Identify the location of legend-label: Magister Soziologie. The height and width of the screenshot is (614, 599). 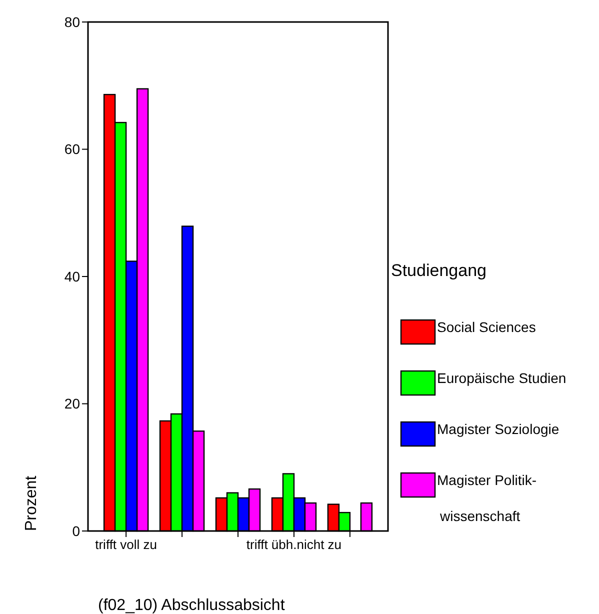
(498, 429).